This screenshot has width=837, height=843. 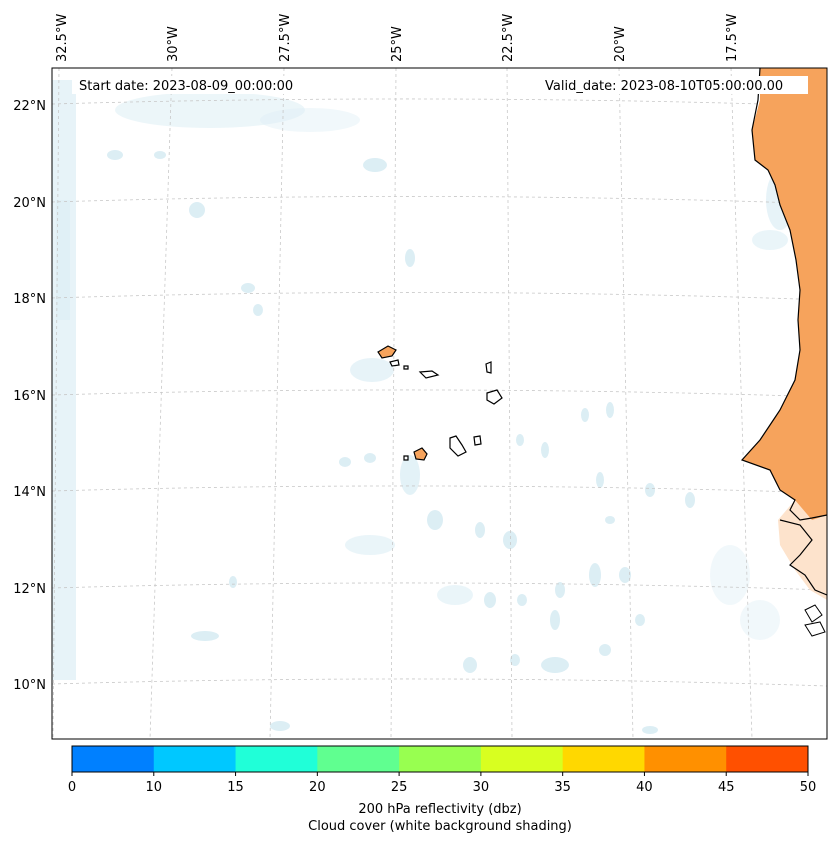 I want to click on lon-label-22.5w: 22.5°W, so click(x=508, y=38).